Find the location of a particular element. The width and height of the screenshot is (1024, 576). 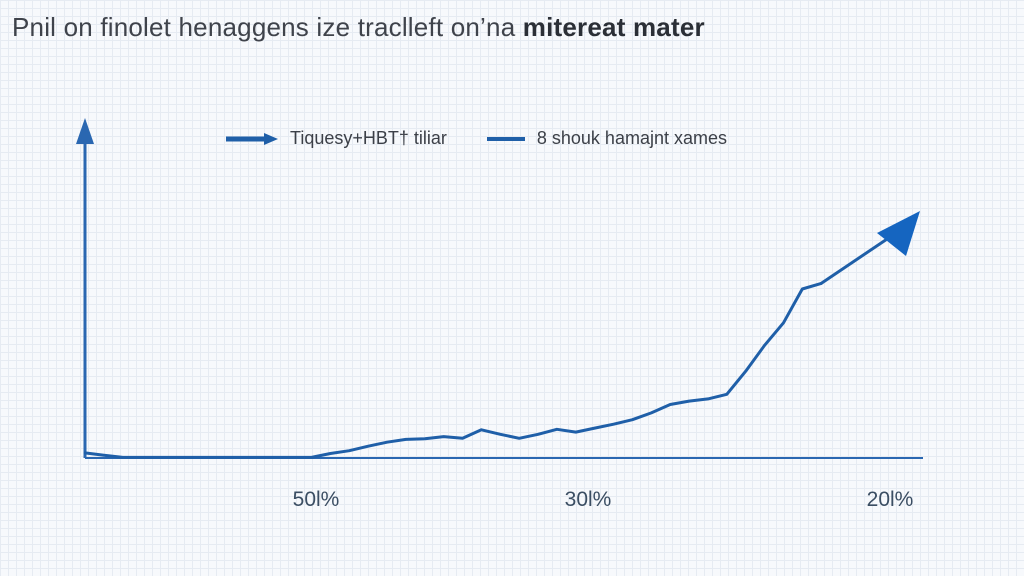

chart-title-part-1: Pnil on finolet henaggens ize traclleft is located at coordinates (228, 27).